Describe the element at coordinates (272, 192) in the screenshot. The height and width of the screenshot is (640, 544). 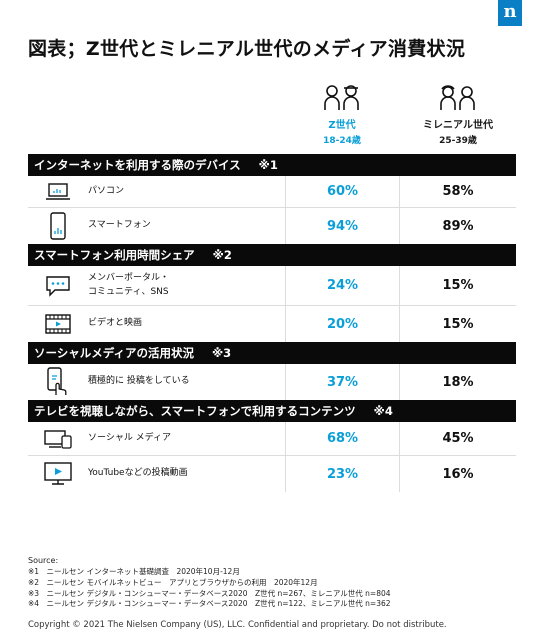
I see `table-row: パソコン 60% 58%` at that location.